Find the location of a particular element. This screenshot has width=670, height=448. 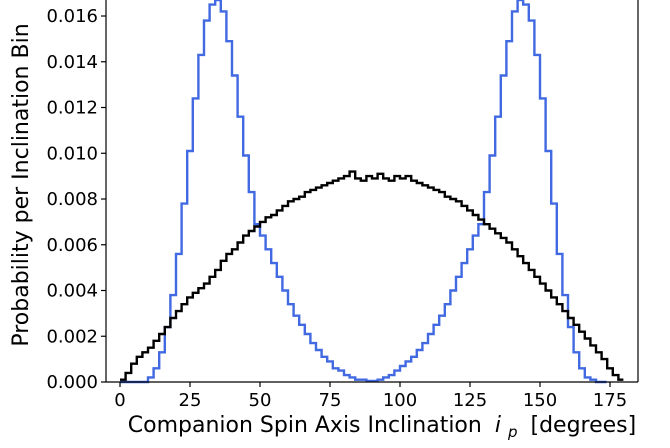

x-tick-label: 75 is located at coordinates (330, 400).